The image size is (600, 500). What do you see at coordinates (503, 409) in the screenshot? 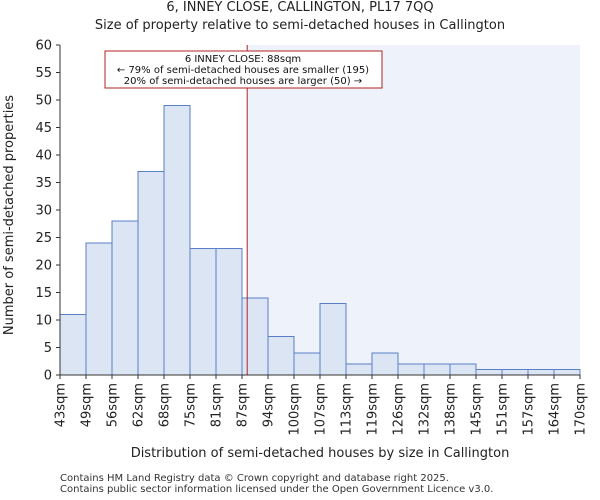
I see `x-tick-label: 151sqm` at bounding box center [503, 409].